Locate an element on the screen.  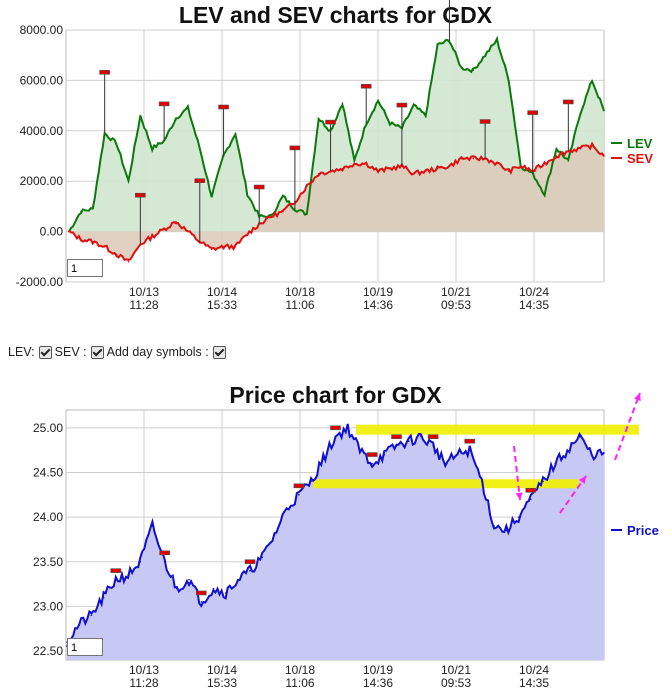
lev-checkbox is located at coordinates (45, 352).